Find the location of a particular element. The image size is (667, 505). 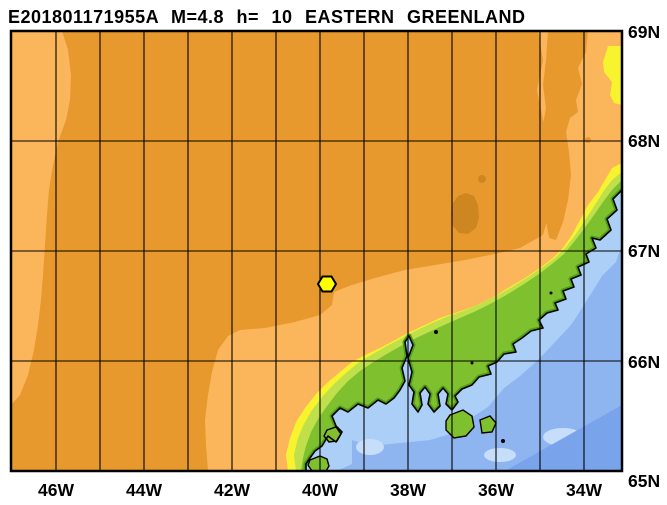

lat-tick-label: 69N is located at coordinates (644, 32).